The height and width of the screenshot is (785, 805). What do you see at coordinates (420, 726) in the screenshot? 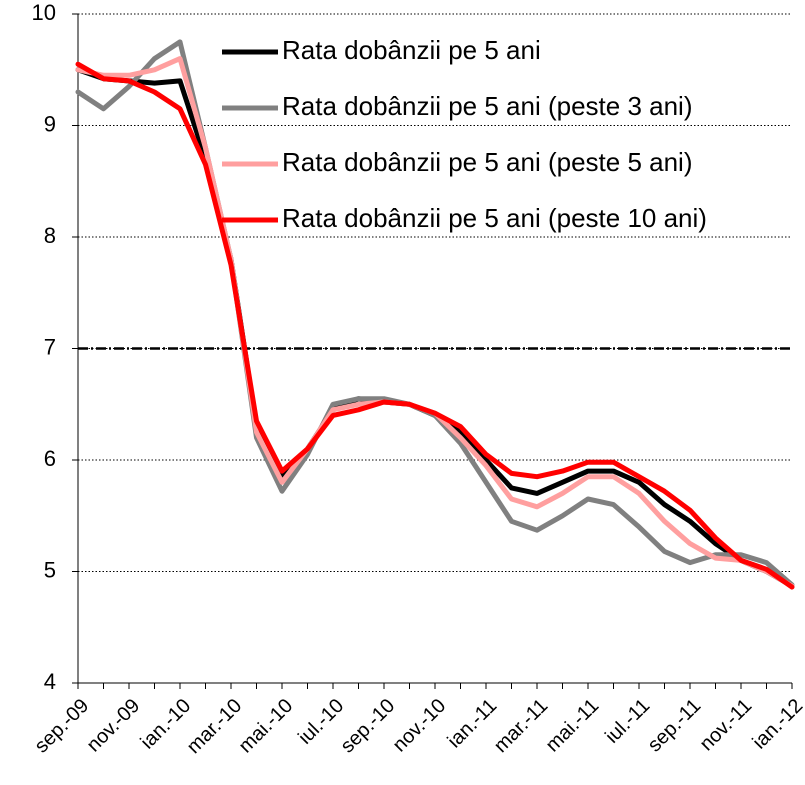
I see `x-tick-label: nov.-10` at bounding box center [420, 726].